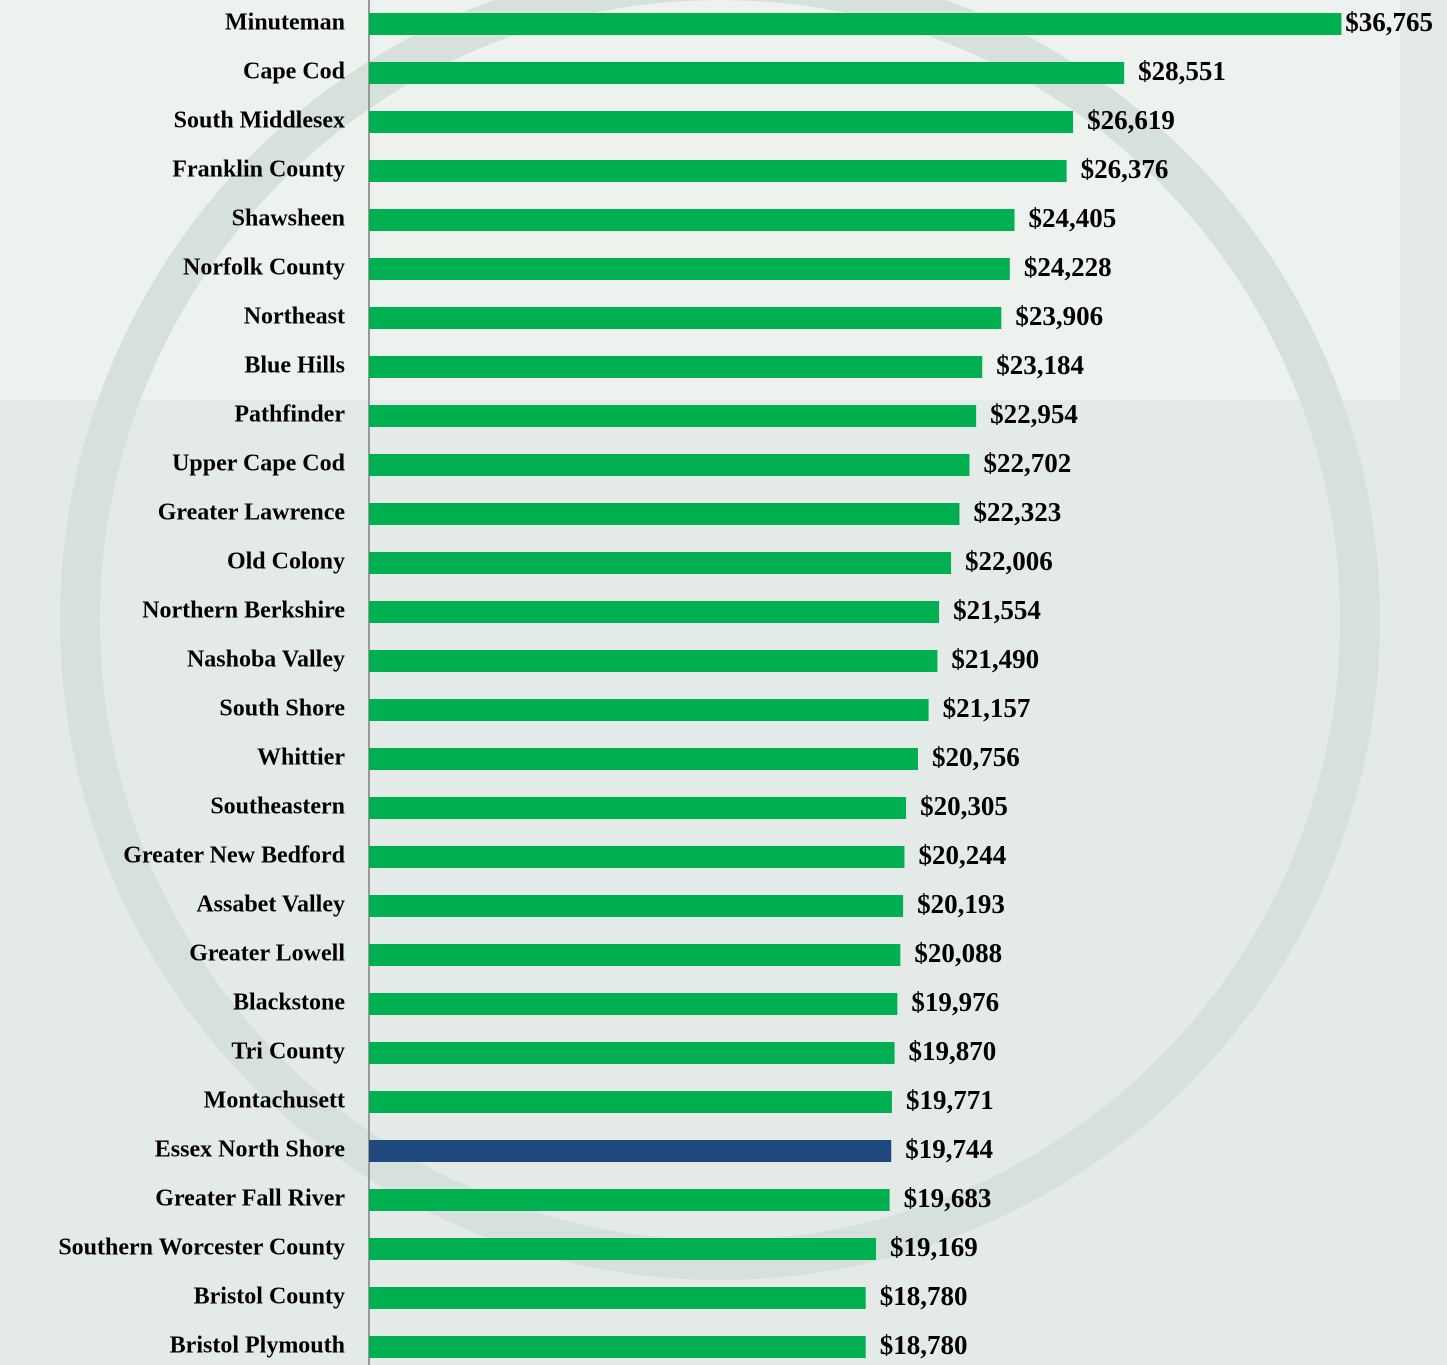  Describe the element at coordinates (1073, 218) in the screenshot. I see `value-label: $24,405` at that location.